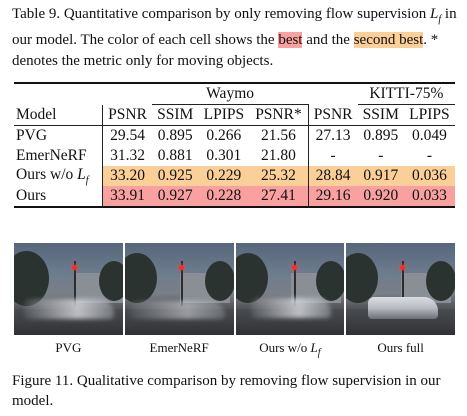  What do you see at coordinates (440, 19) in the screenshot?
I see `caption-math-sub: f` at bounding box center [440, 19].